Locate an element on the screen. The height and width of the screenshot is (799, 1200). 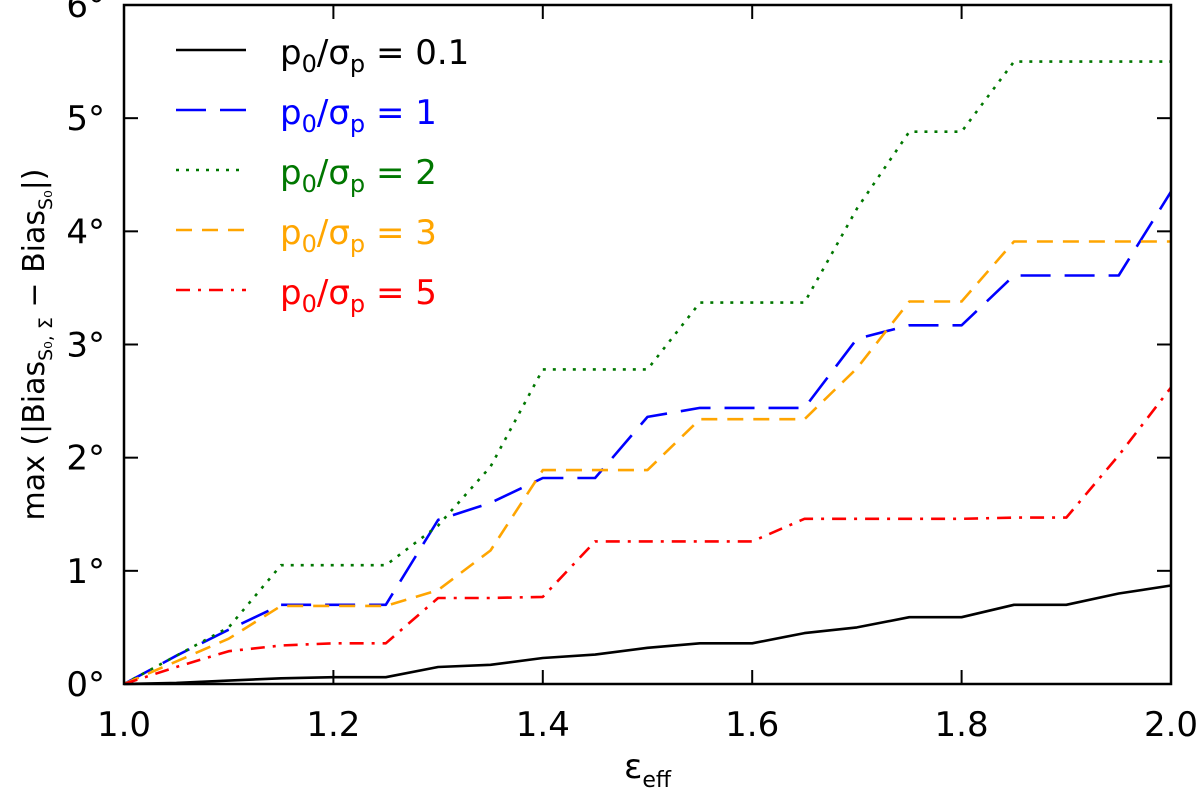
x-axis-title: εeff is located at coordinates (648, 770).